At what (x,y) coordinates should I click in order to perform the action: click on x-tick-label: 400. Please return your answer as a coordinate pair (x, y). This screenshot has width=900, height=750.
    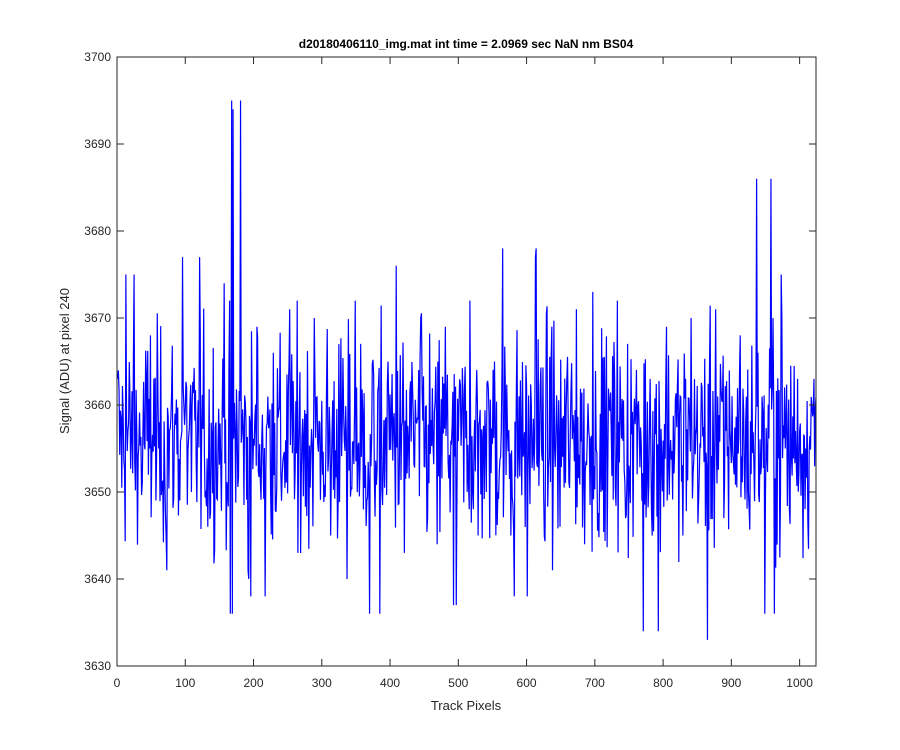
    Looking at the image, I should click on (390, 683).